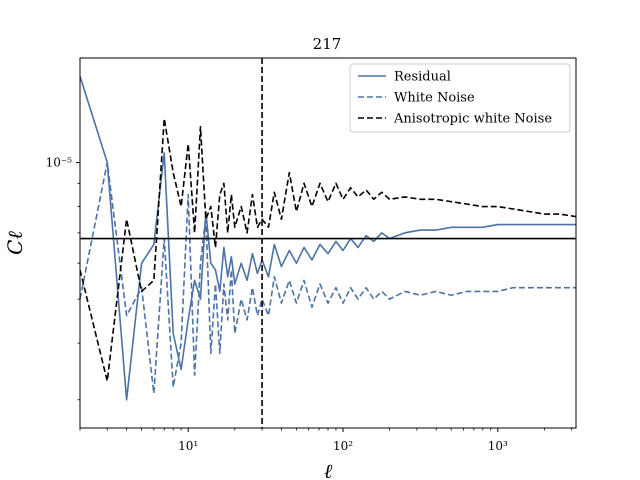  Describe the element at coordinates (434, 98) in the screenshot. I see `legend-label-1: White Noise` at that location.